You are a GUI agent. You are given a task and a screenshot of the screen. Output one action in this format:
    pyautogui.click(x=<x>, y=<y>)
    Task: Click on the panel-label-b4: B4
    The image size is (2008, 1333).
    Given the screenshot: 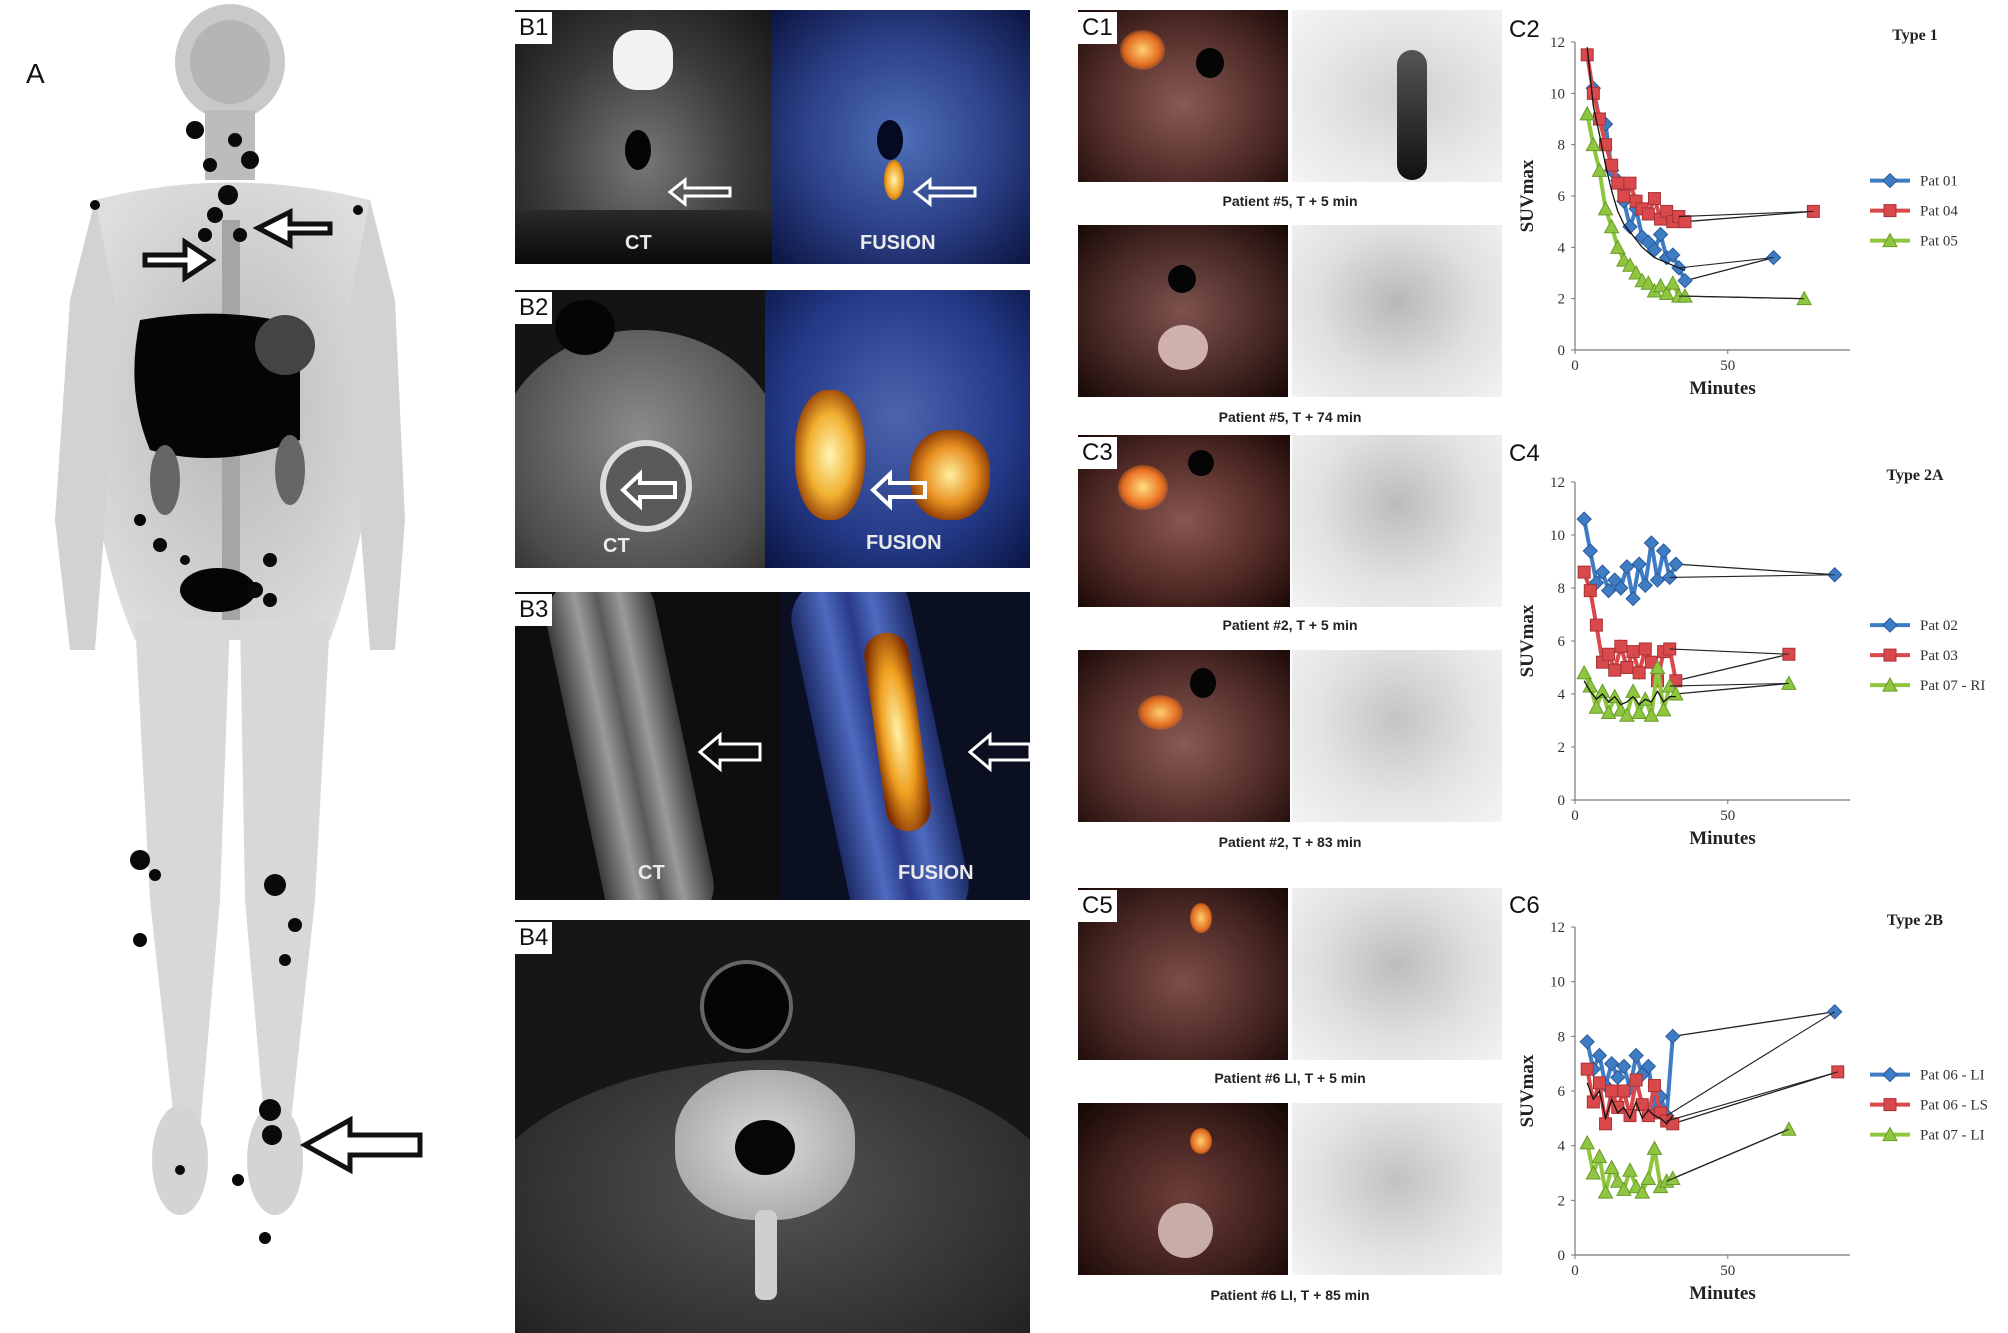 What is the action you would take?
    pyautogui.click(x=534, y=938)
    